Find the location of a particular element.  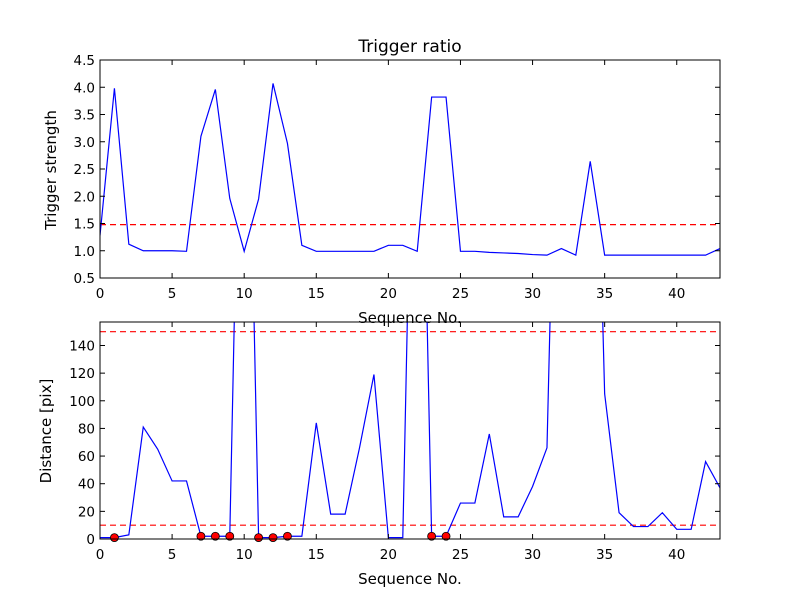

y-tick-label: 4.0 is located at coordinates (84, 88).